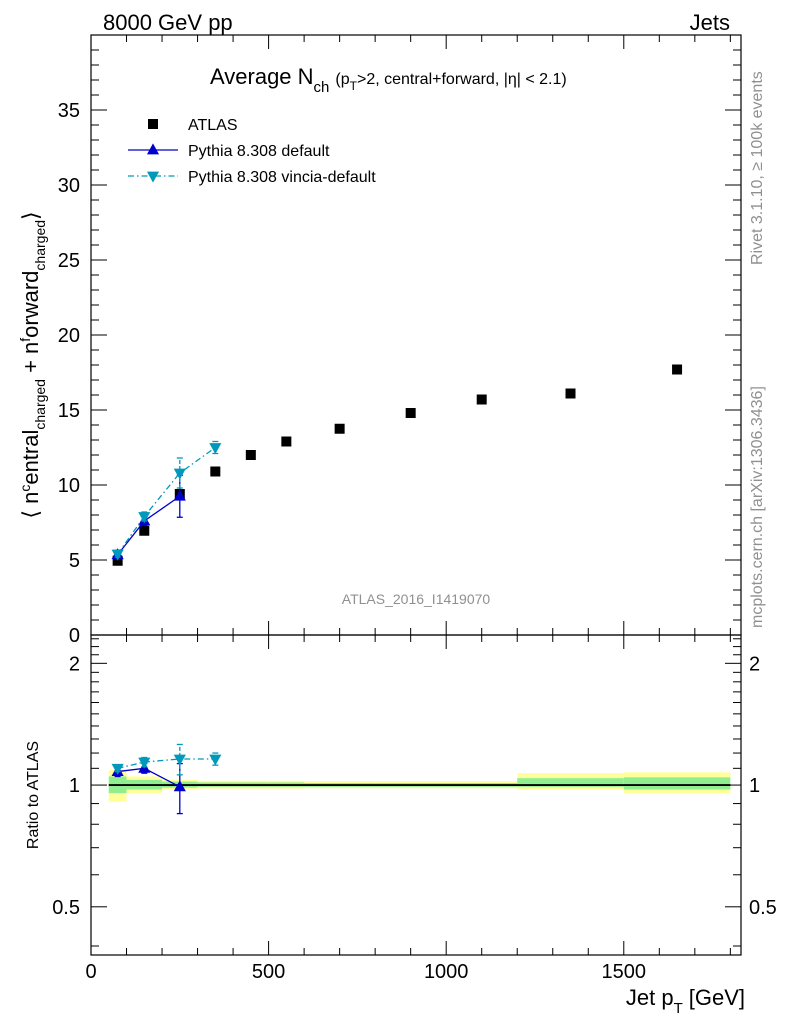  I want to click on analysis-watermark: ATLAS_2016_I1419070, so click(416, 599).